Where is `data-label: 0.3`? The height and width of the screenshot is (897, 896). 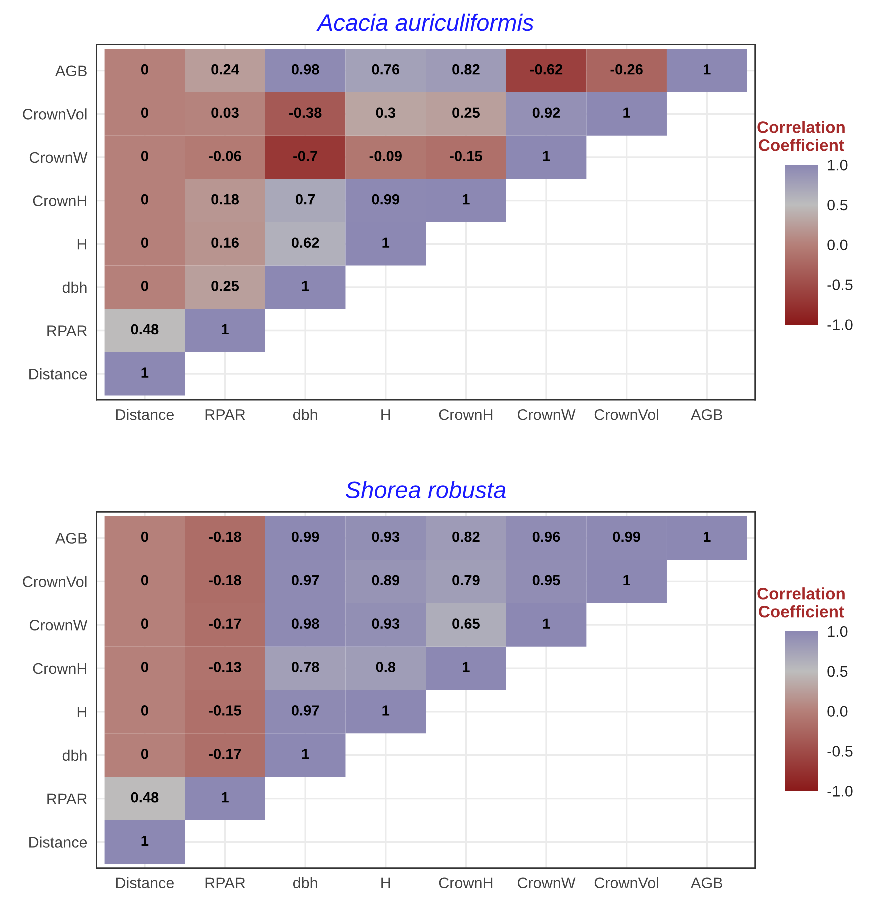
data-label: 0.3 is located at coordinates (386, 113).